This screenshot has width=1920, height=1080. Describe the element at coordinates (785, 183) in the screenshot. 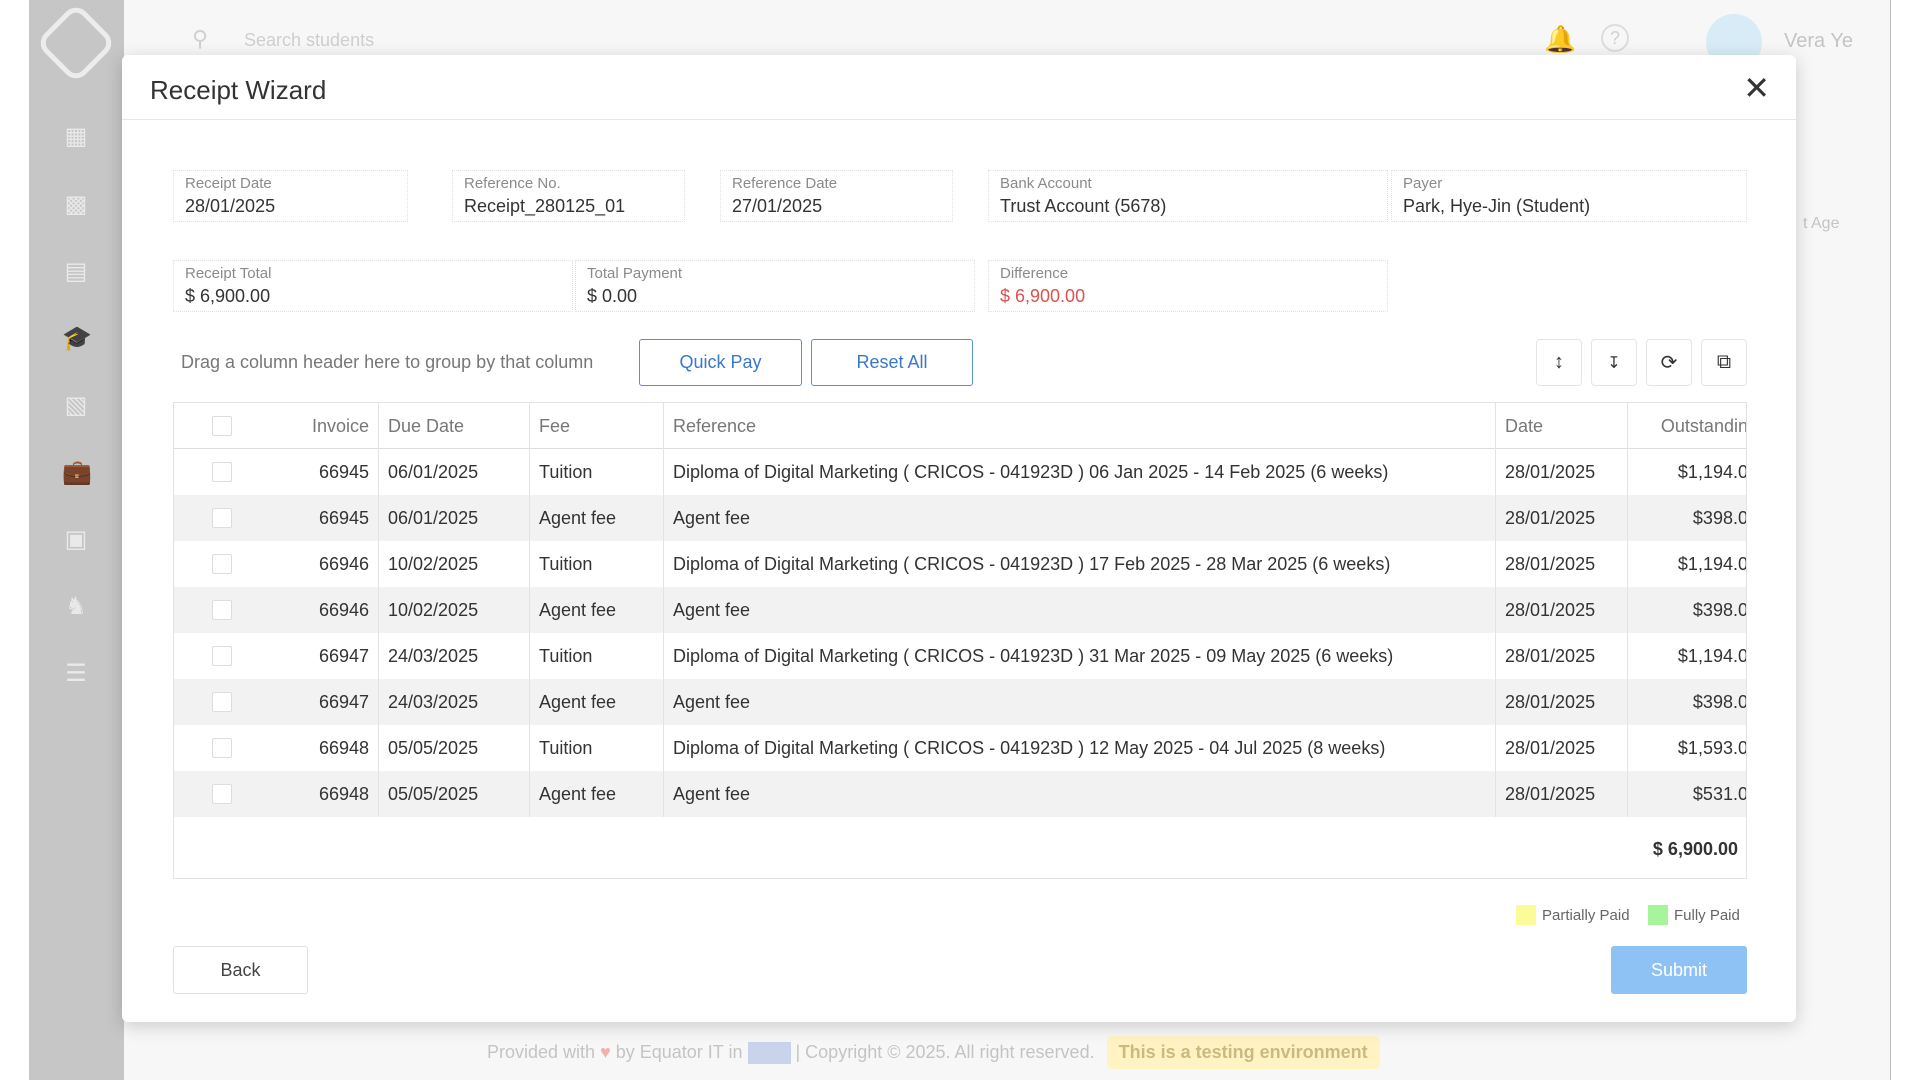

I see `field-label: Reference Date` at that location.